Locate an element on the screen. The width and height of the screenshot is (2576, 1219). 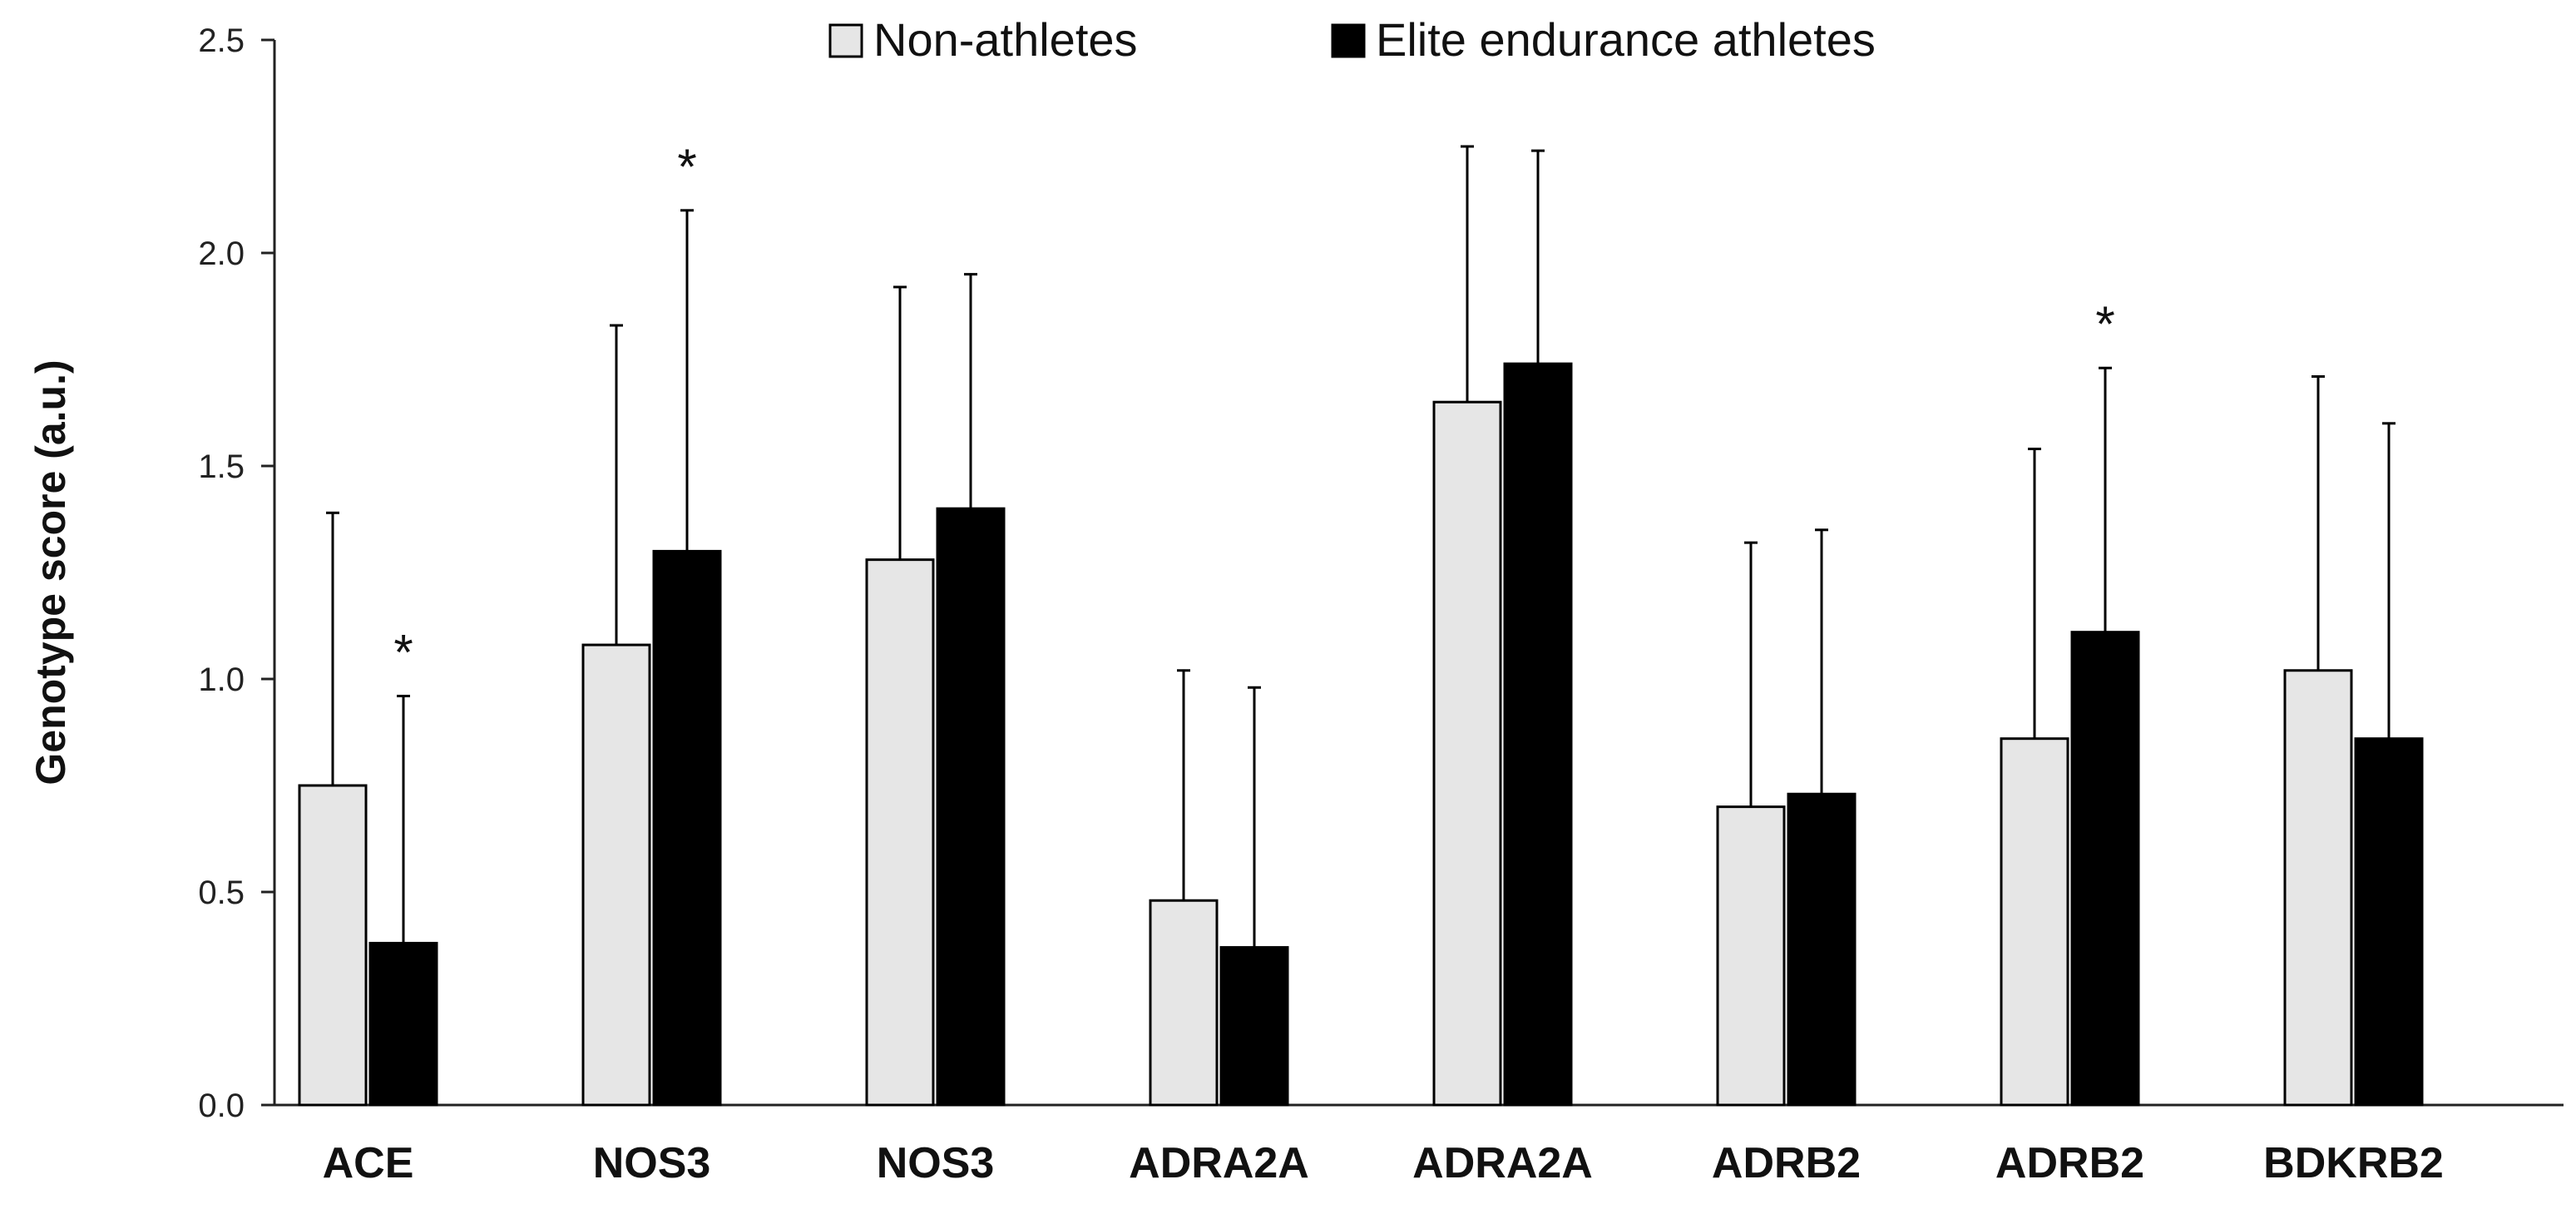
legend-swatch-non-athletes is located at coordinates (845, 40).